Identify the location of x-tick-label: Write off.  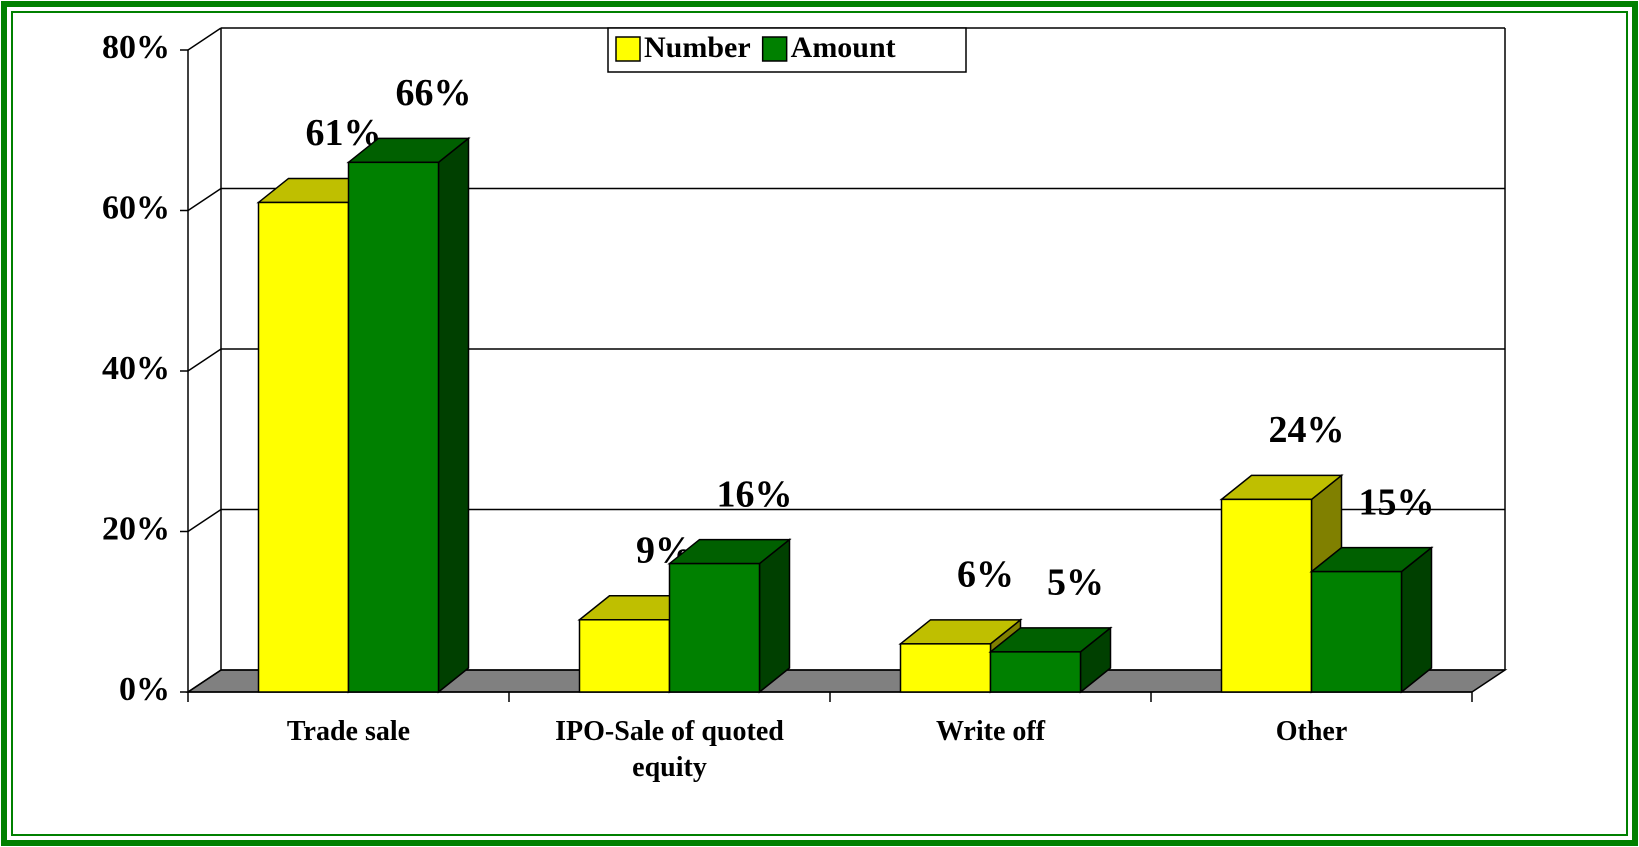
(990, 731).